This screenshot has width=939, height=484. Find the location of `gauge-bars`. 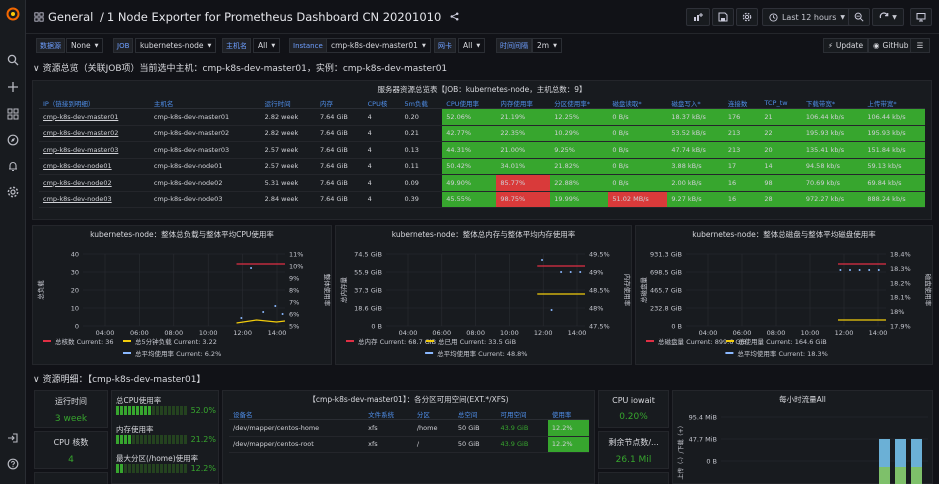

gauge-bars is located at coordinates (152, 440).